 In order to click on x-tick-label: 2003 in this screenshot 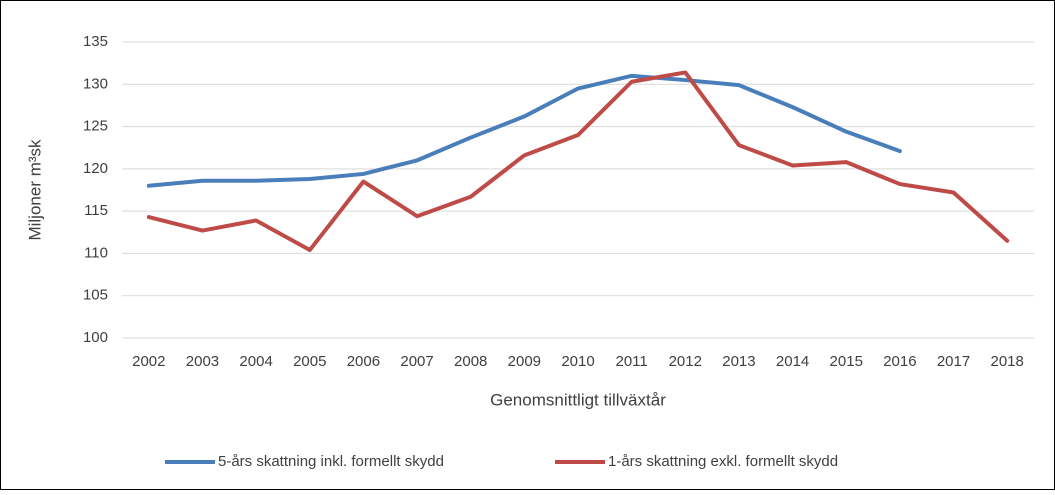, I will do `click(202, 361)`.